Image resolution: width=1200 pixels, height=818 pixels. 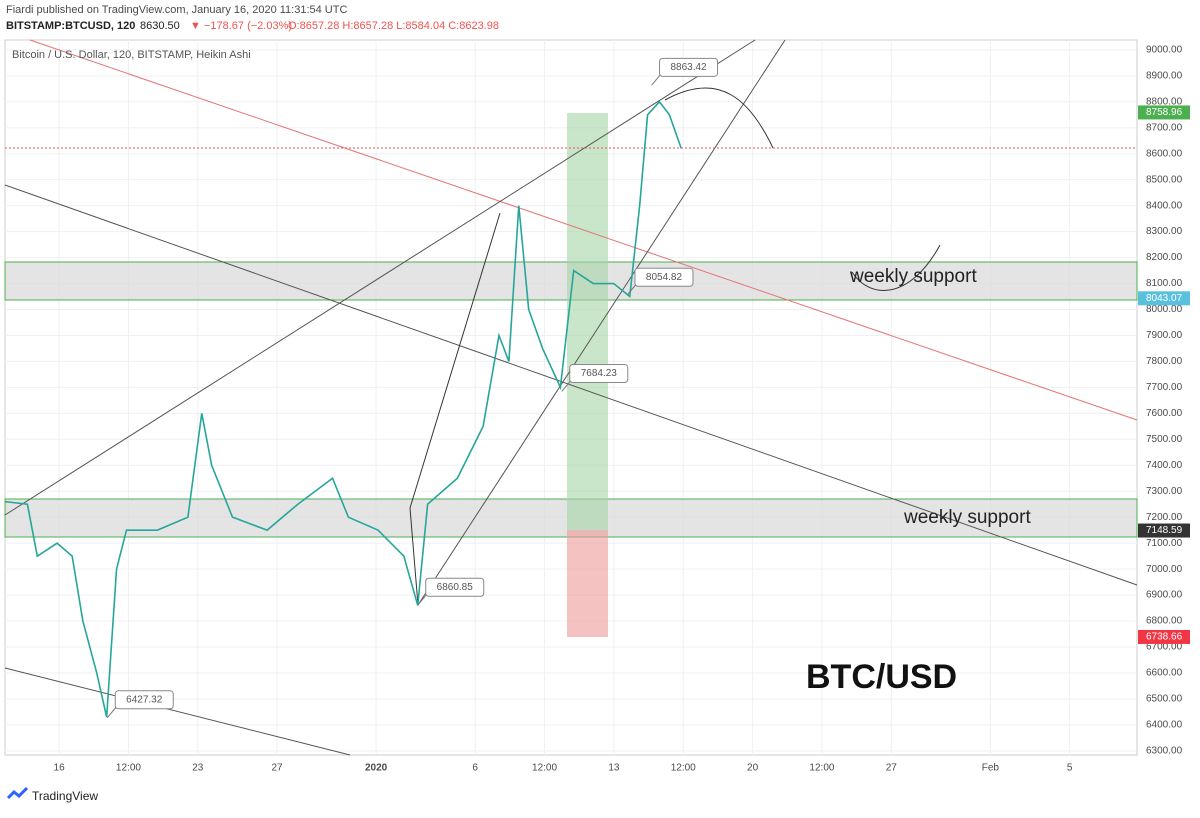 What do you see at coordinates (1164, 75) in the screenshot?
I see `y-tick-label: 8900.00` at bounding box center [1164, 75].